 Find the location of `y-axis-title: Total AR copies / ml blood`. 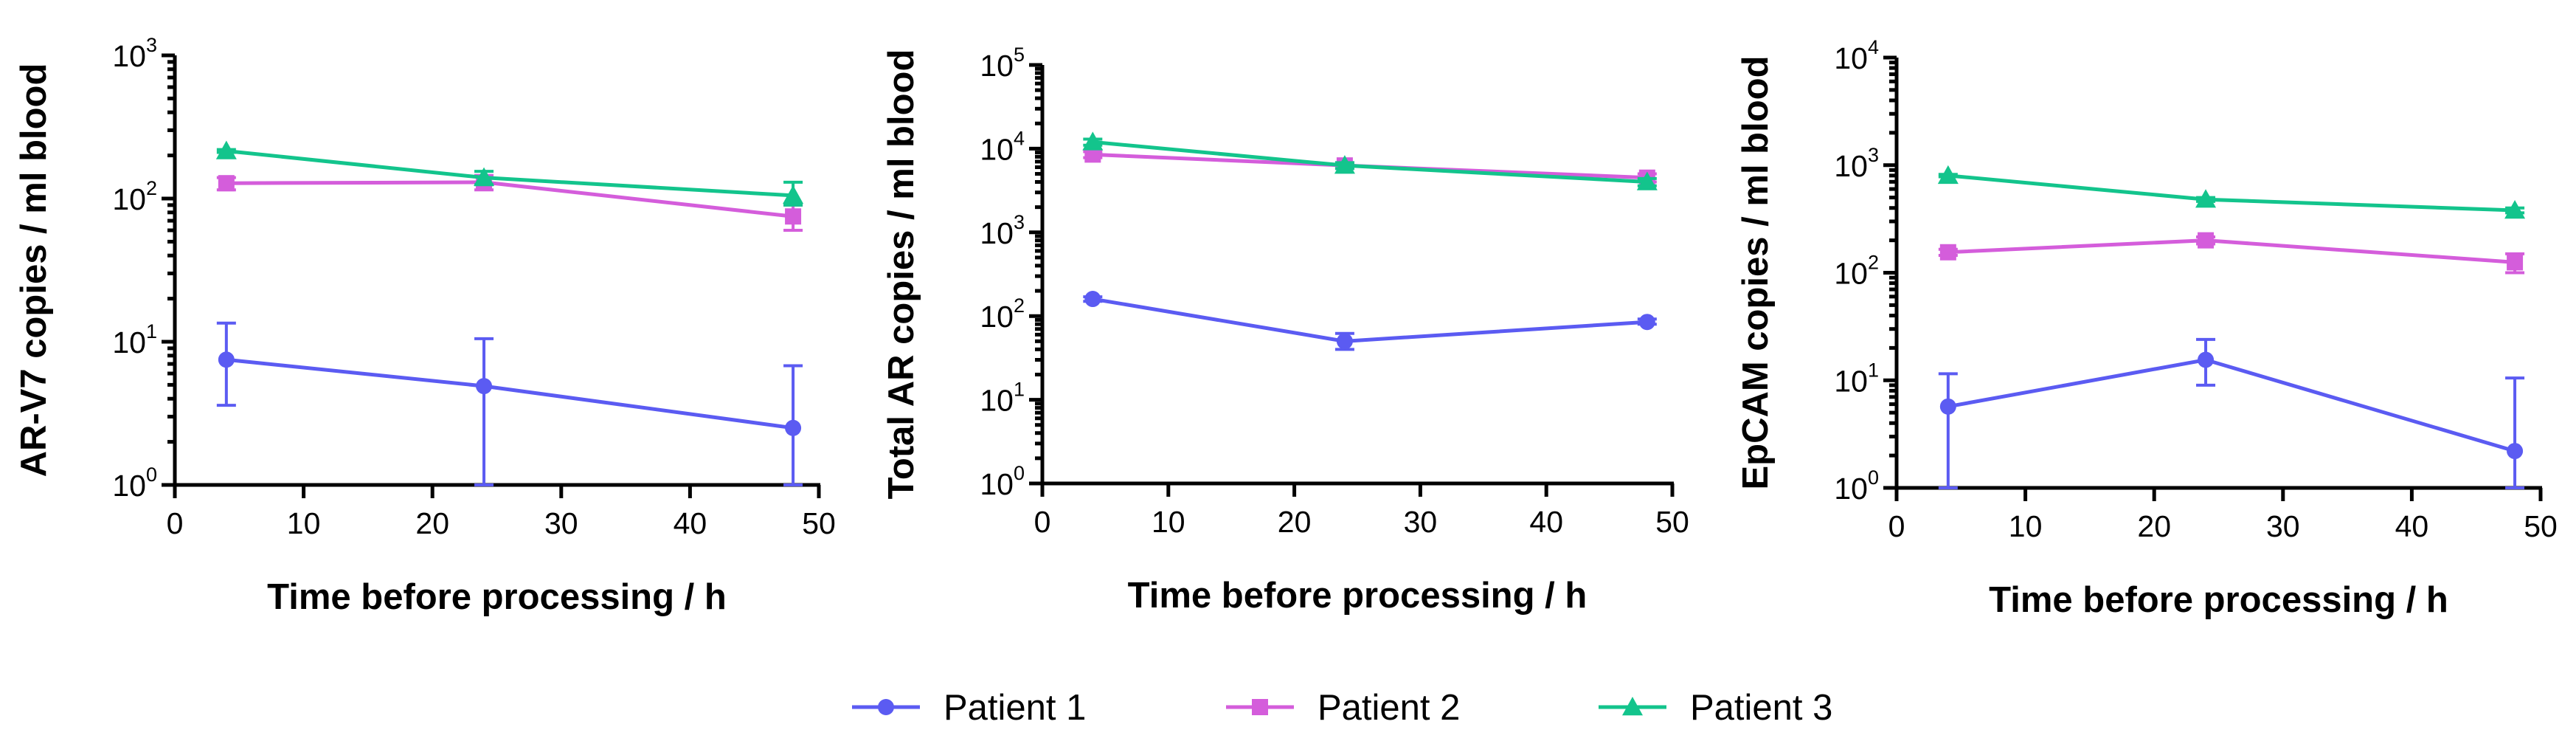

y-axis-title: Total AR copies / ml blood is located at coordinates (901, 274).